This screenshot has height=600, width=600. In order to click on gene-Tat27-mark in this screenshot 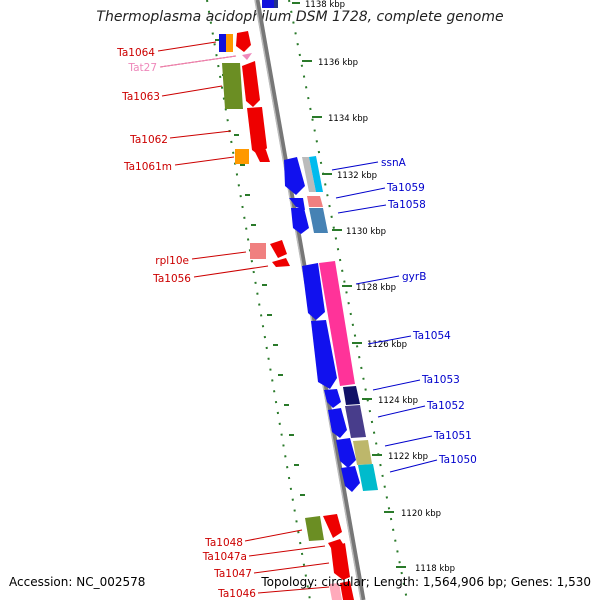, I will do `click(247, 56)`.